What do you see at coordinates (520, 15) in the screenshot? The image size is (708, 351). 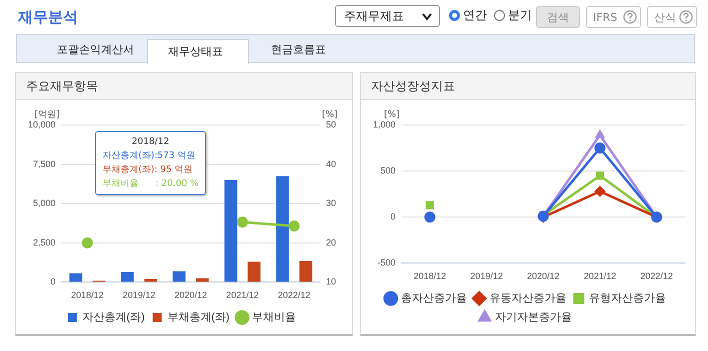 I see `text: 분기` at bounding box center [520, 15].